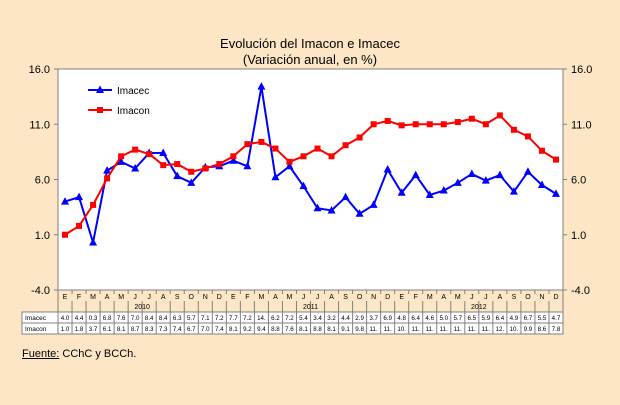 Image resolution: width=620 pixels, height=405 pixels. I want to click on table-cell: 8.3, so click(149, 329).